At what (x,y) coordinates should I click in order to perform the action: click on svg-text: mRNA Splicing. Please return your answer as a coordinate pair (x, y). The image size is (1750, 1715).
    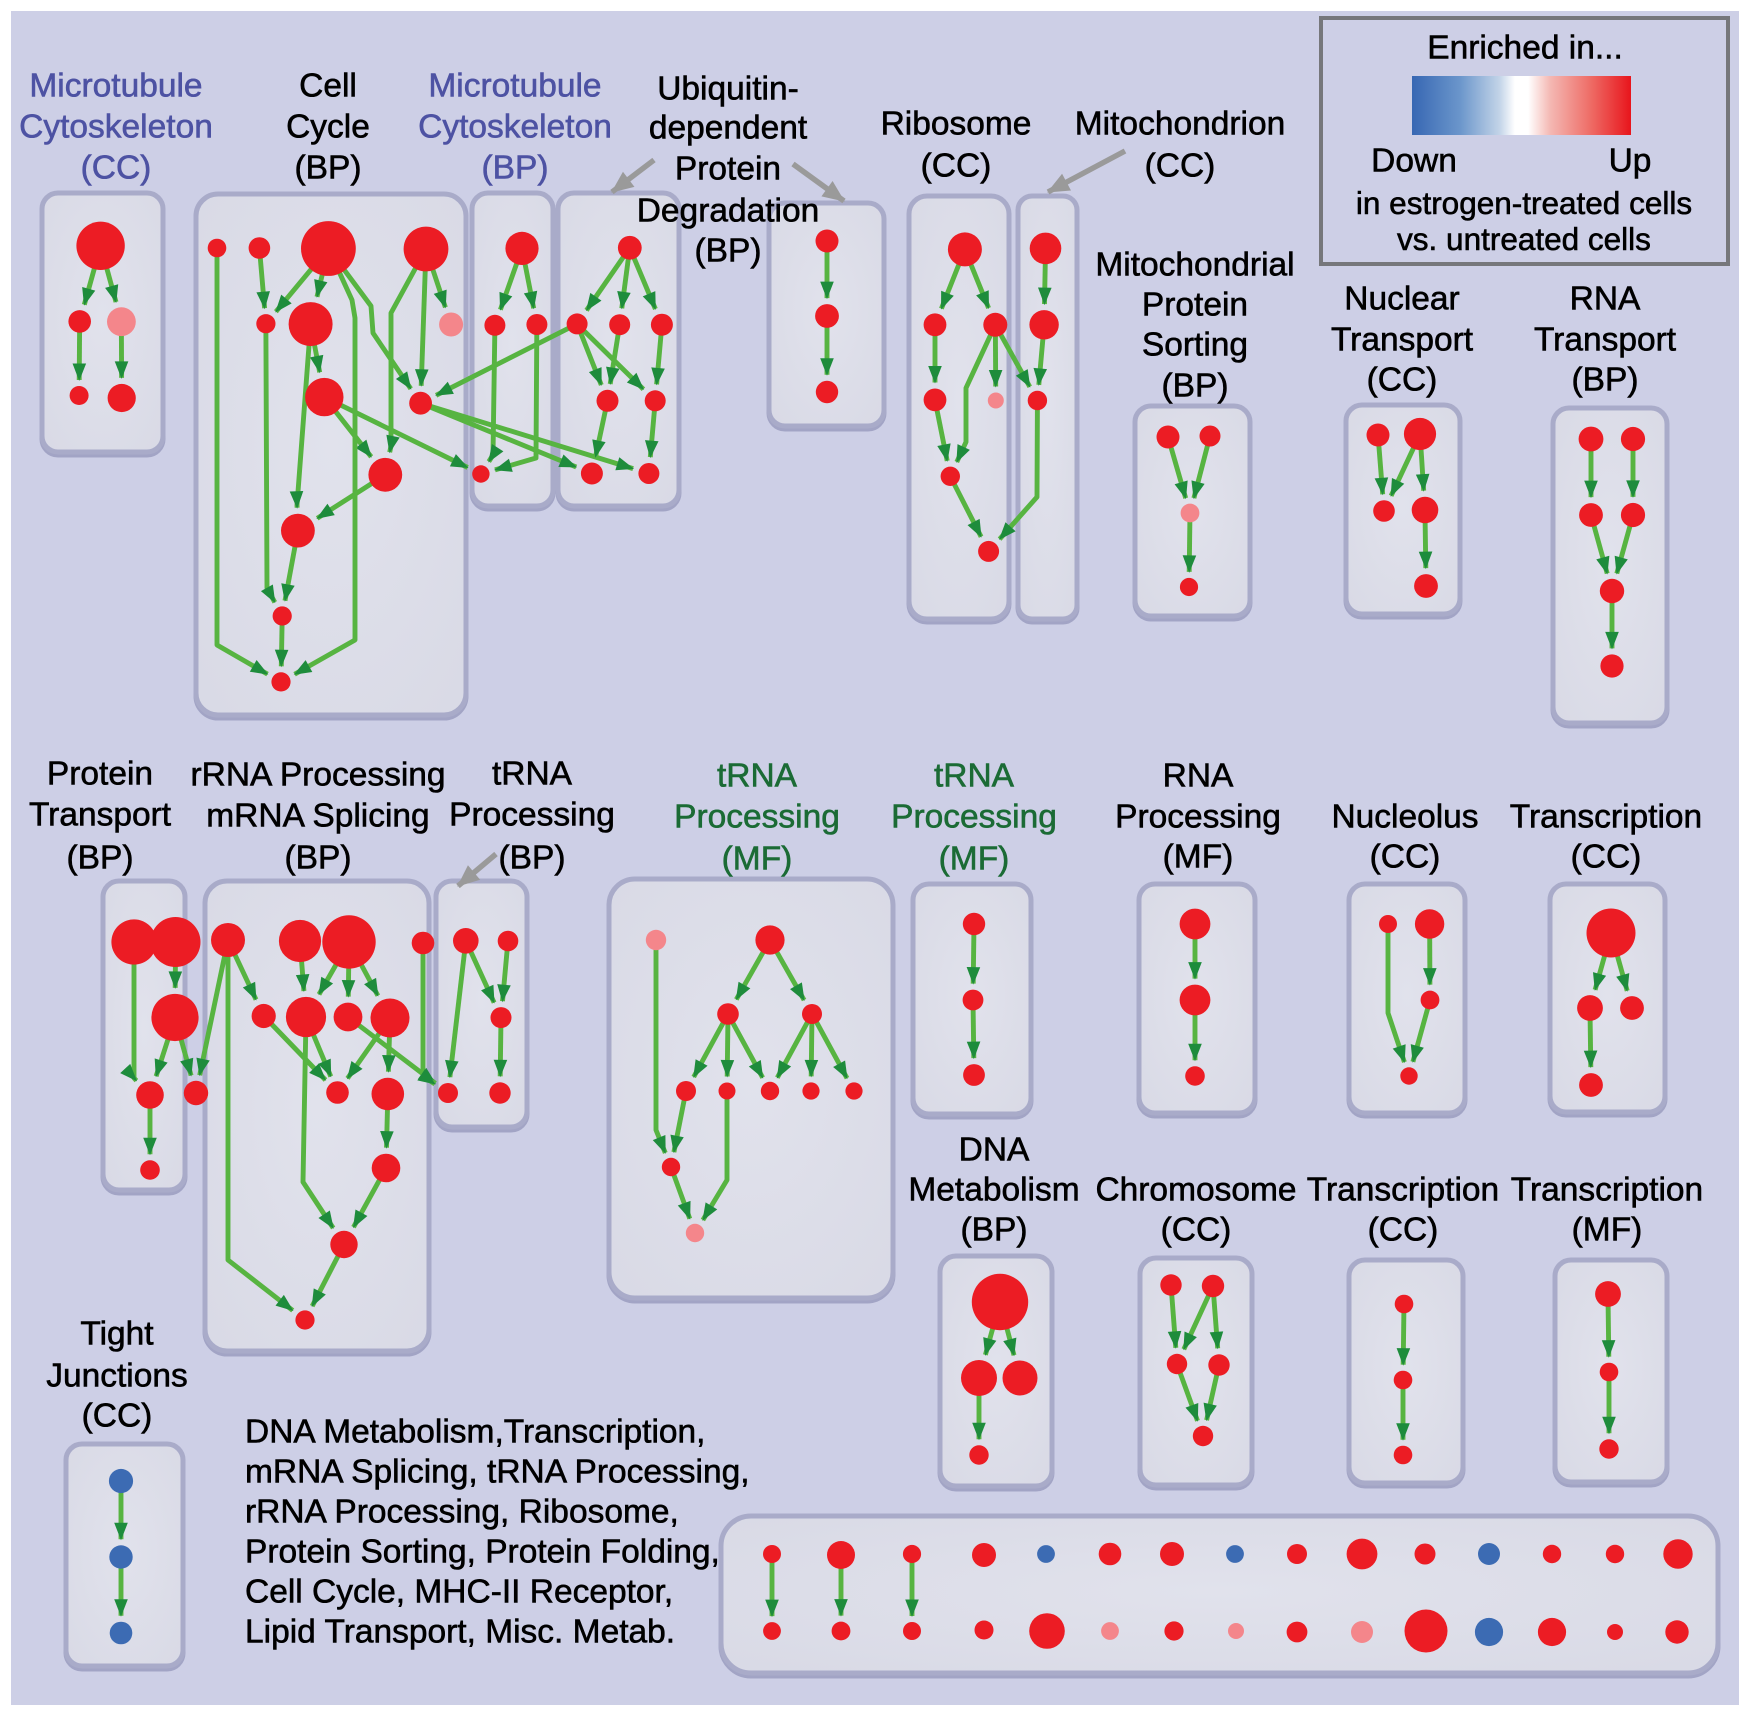
    Looking at the image, I should click on (317, 816).